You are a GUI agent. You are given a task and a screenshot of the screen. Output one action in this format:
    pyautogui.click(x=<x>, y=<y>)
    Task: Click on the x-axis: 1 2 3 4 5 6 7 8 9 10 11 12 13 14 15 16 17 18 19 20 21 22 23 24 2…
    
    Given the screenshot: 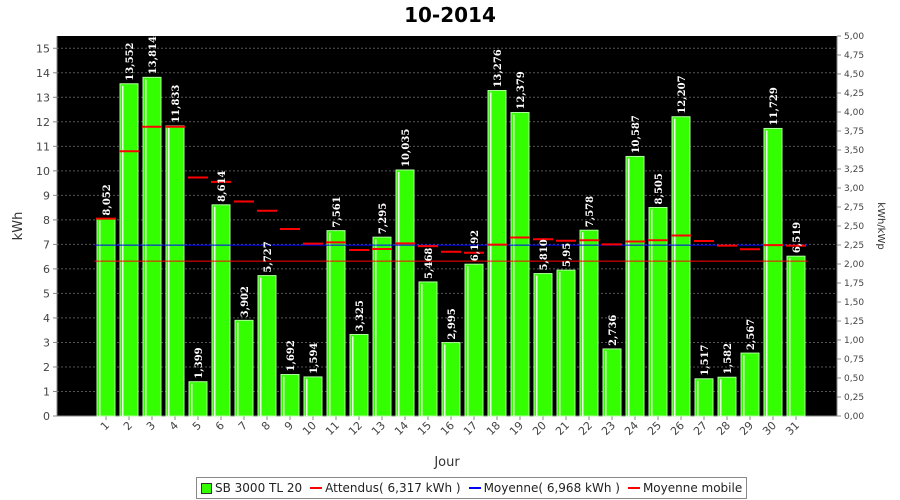 What is the action you would take?
    pyautogui.click(x=447, y=426)
    